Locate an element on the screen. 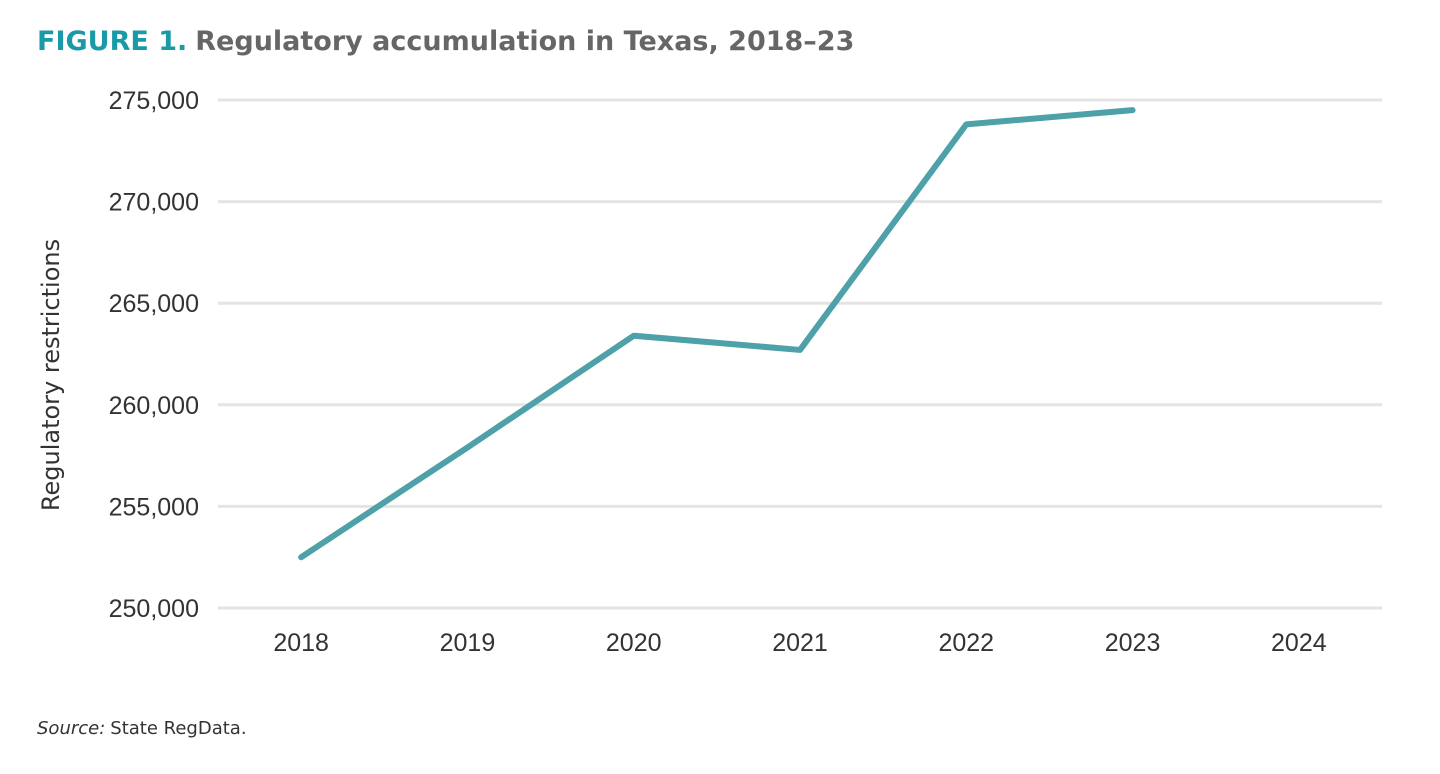 This screenshot has height=774, width=1440. y-axis-title: Regulatory restrictions is located at coordinates (51, 375).